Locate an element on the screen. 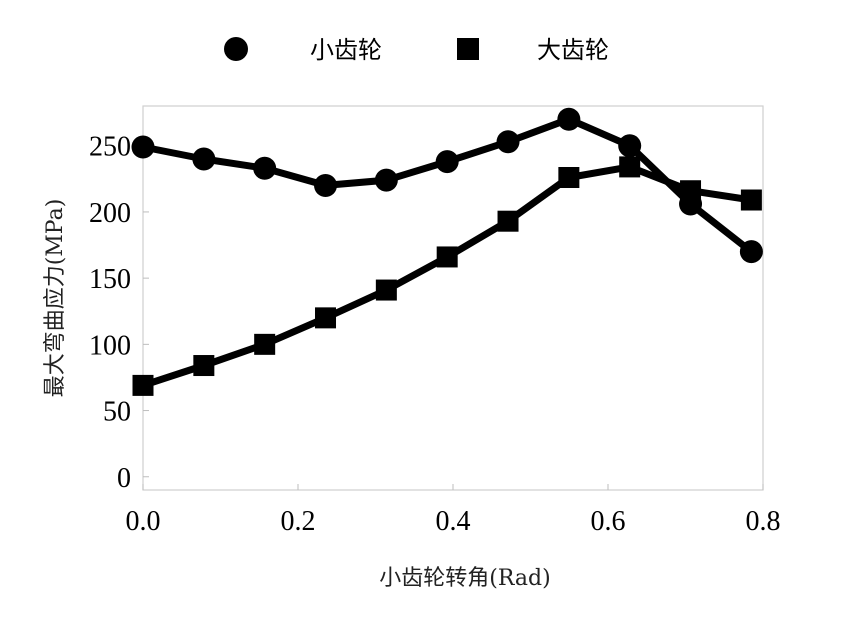  x-tick-label: 0.8 is located at coordinates (763, 521).